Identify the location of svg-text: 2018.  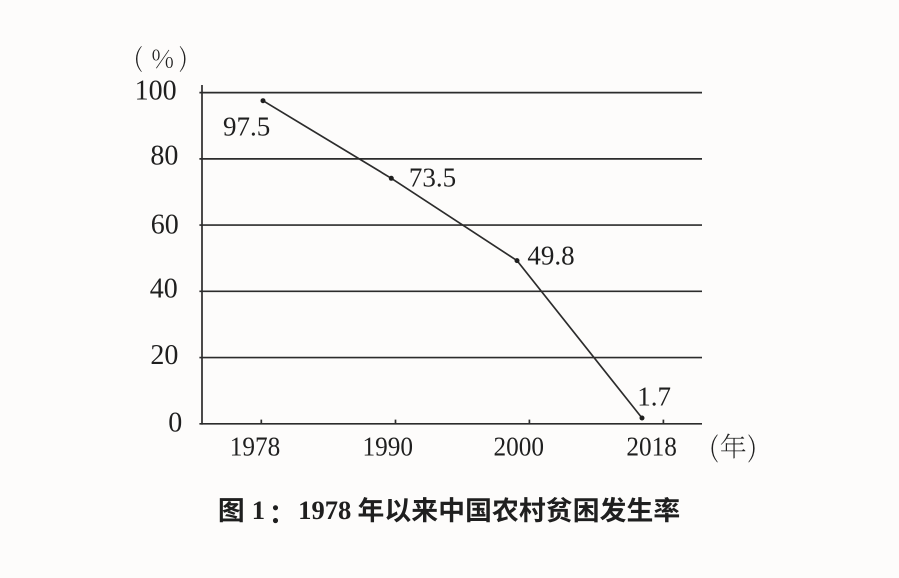
(651, 447).